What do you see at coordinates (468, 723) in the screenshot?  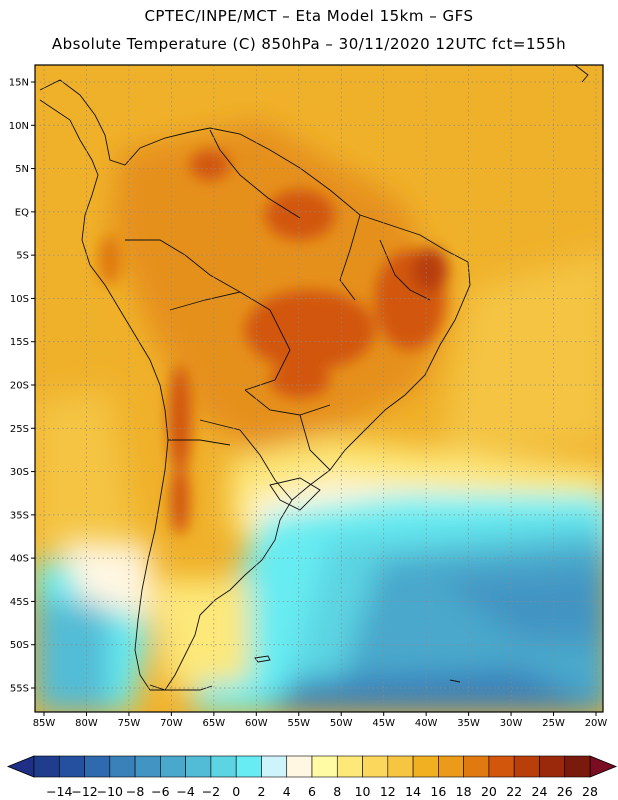 I see `lon-tick-label: 35W` at bounding box center [468, 723].